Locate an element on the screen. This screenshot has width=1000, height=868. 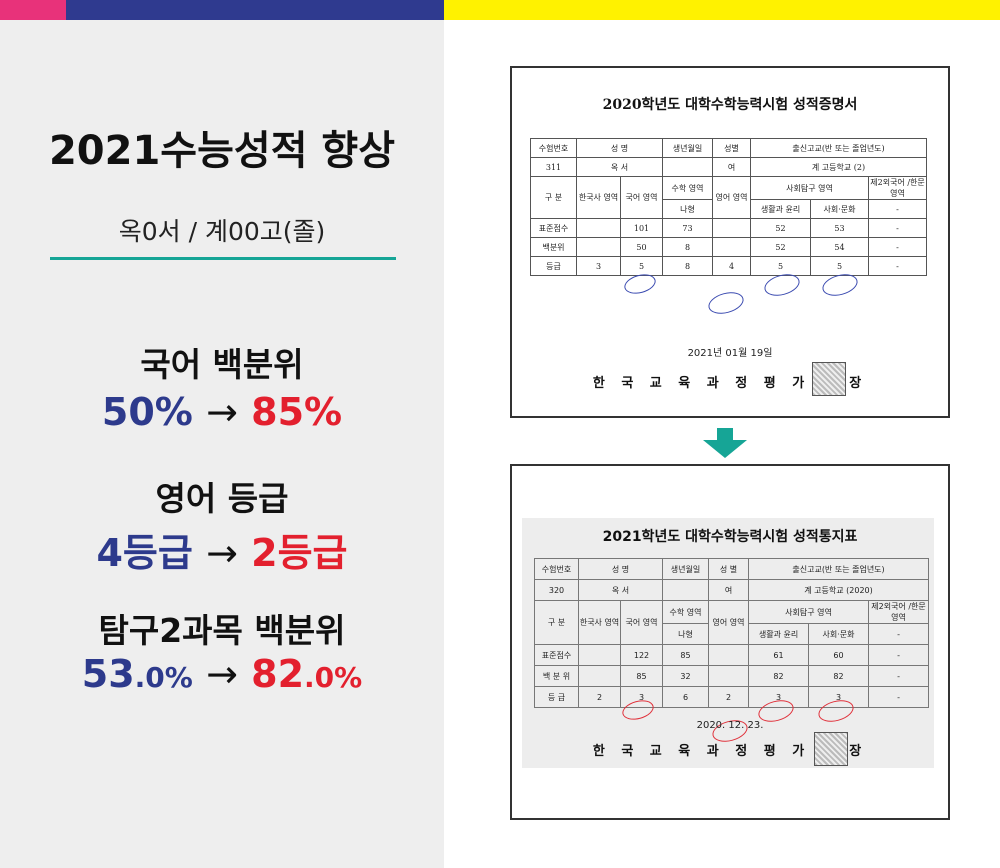
cert-2020-date: 2021년 01월 19일 is located at coordinates (730, 353).